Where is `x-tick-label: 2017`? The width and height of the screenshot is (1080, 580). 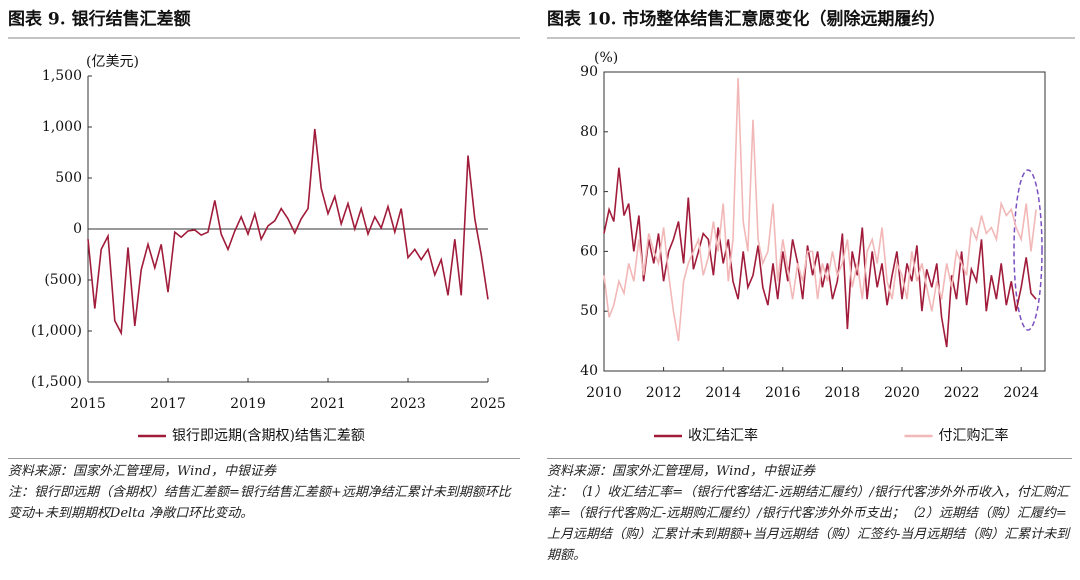
x-tick-label: 2017 is located at coordinates (168, 404).